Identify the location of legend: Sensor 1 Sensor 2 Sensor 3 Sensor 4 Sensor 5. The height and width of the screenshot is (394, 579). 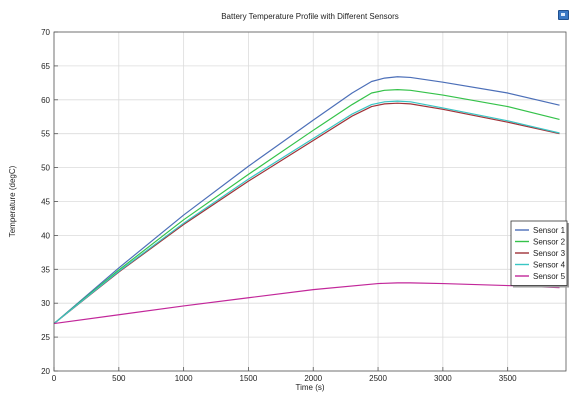
(539, 254).